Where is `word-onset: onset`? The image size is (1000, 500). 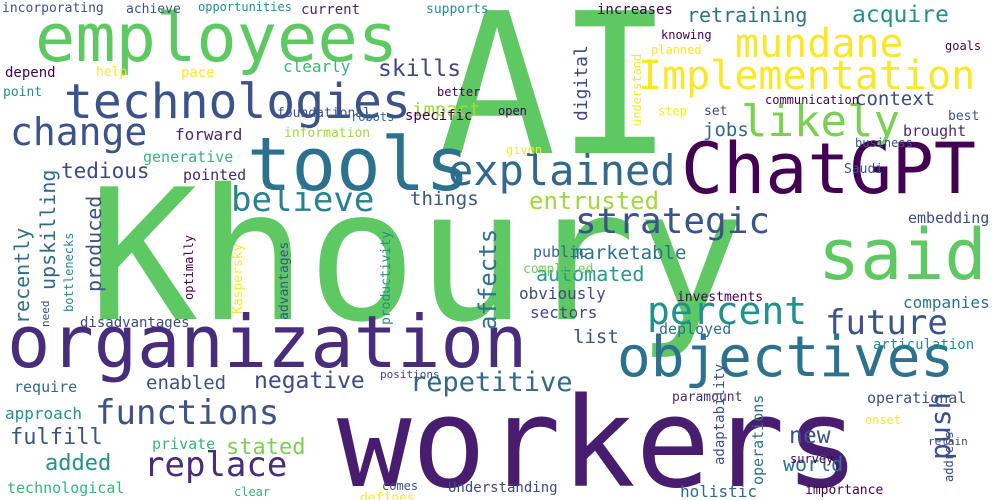
word-onset: onset is located at coordinates (883, 420).